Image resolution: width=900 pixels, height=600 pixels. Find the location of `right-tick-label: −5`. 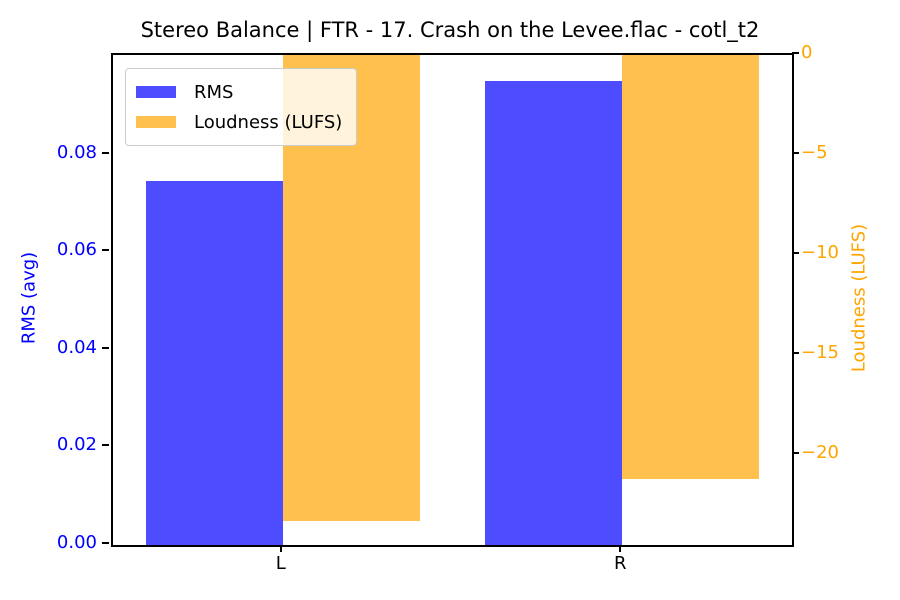

right-tick-label: −5 is located at coordinates (814, 152).